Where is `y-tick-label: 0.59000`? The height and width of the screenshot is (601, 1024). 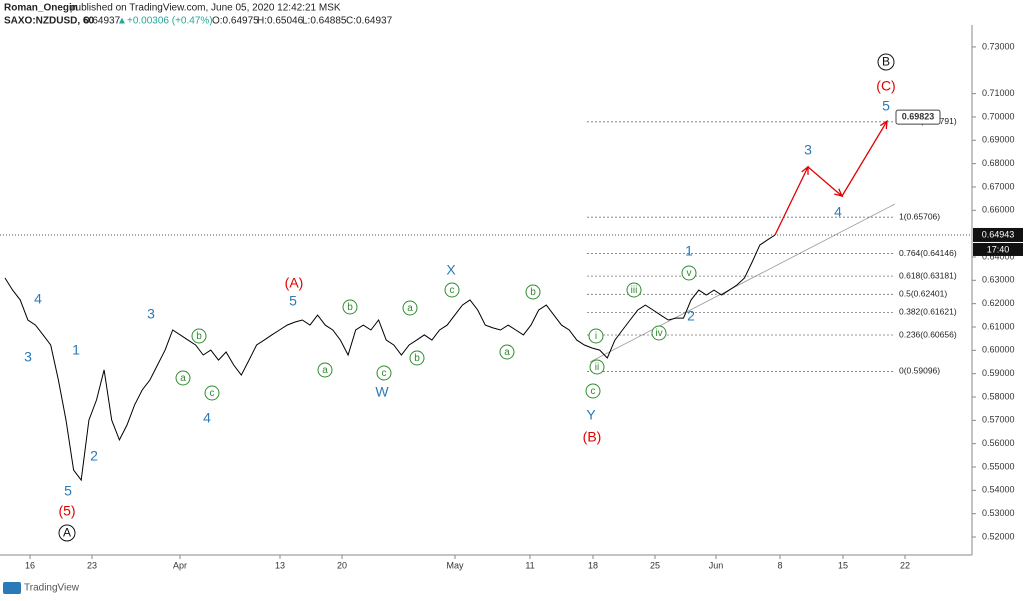
y-tick-label: 0.59000 is located at coordinates (998, 373).